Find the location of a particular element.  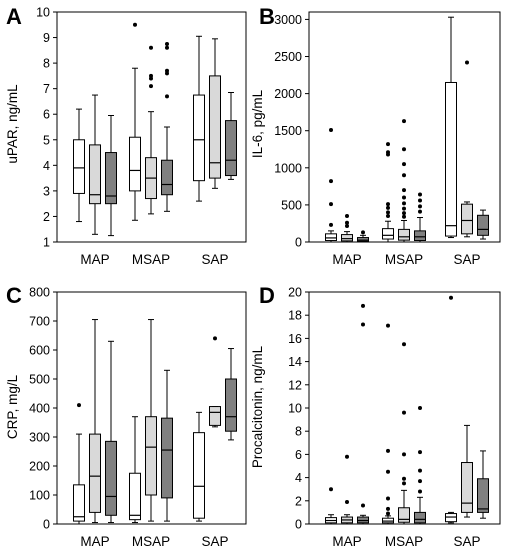

y-tick-label: 7 is located at coordinates (46, 89).